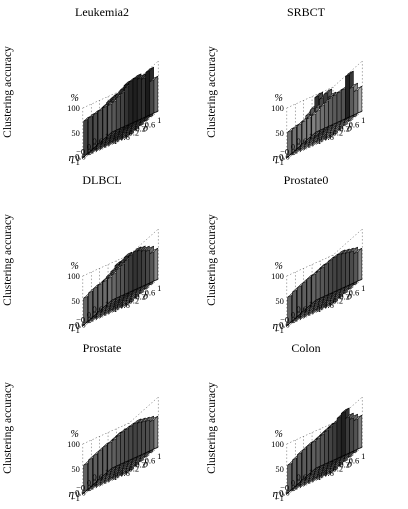 This screenshot has width=408, height=509. What do you see at coordinates (306, 180) in the screenshot?
I see `chart-title: Prostate0` at bounding box center [306, 180].